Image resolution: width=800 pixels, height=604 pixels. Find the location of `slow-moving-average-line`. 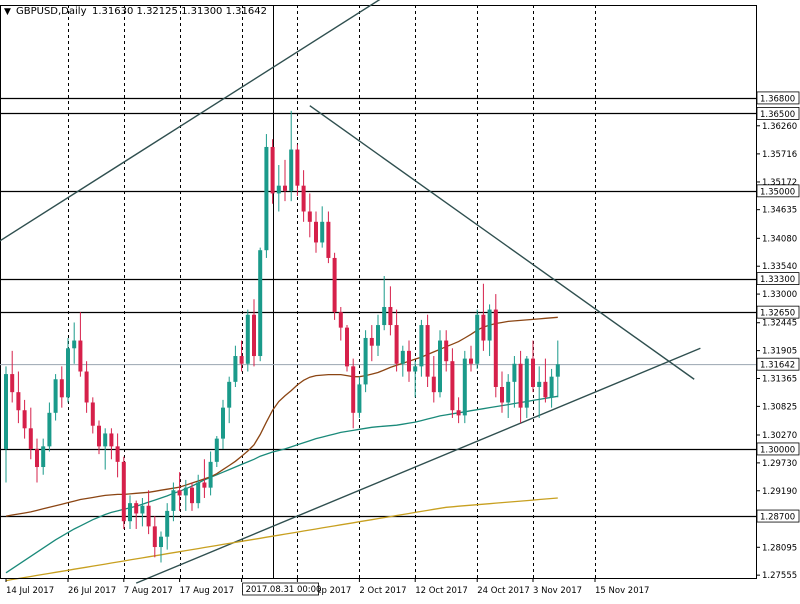

slow-moving-average-line is located at coordinates (281, 539).